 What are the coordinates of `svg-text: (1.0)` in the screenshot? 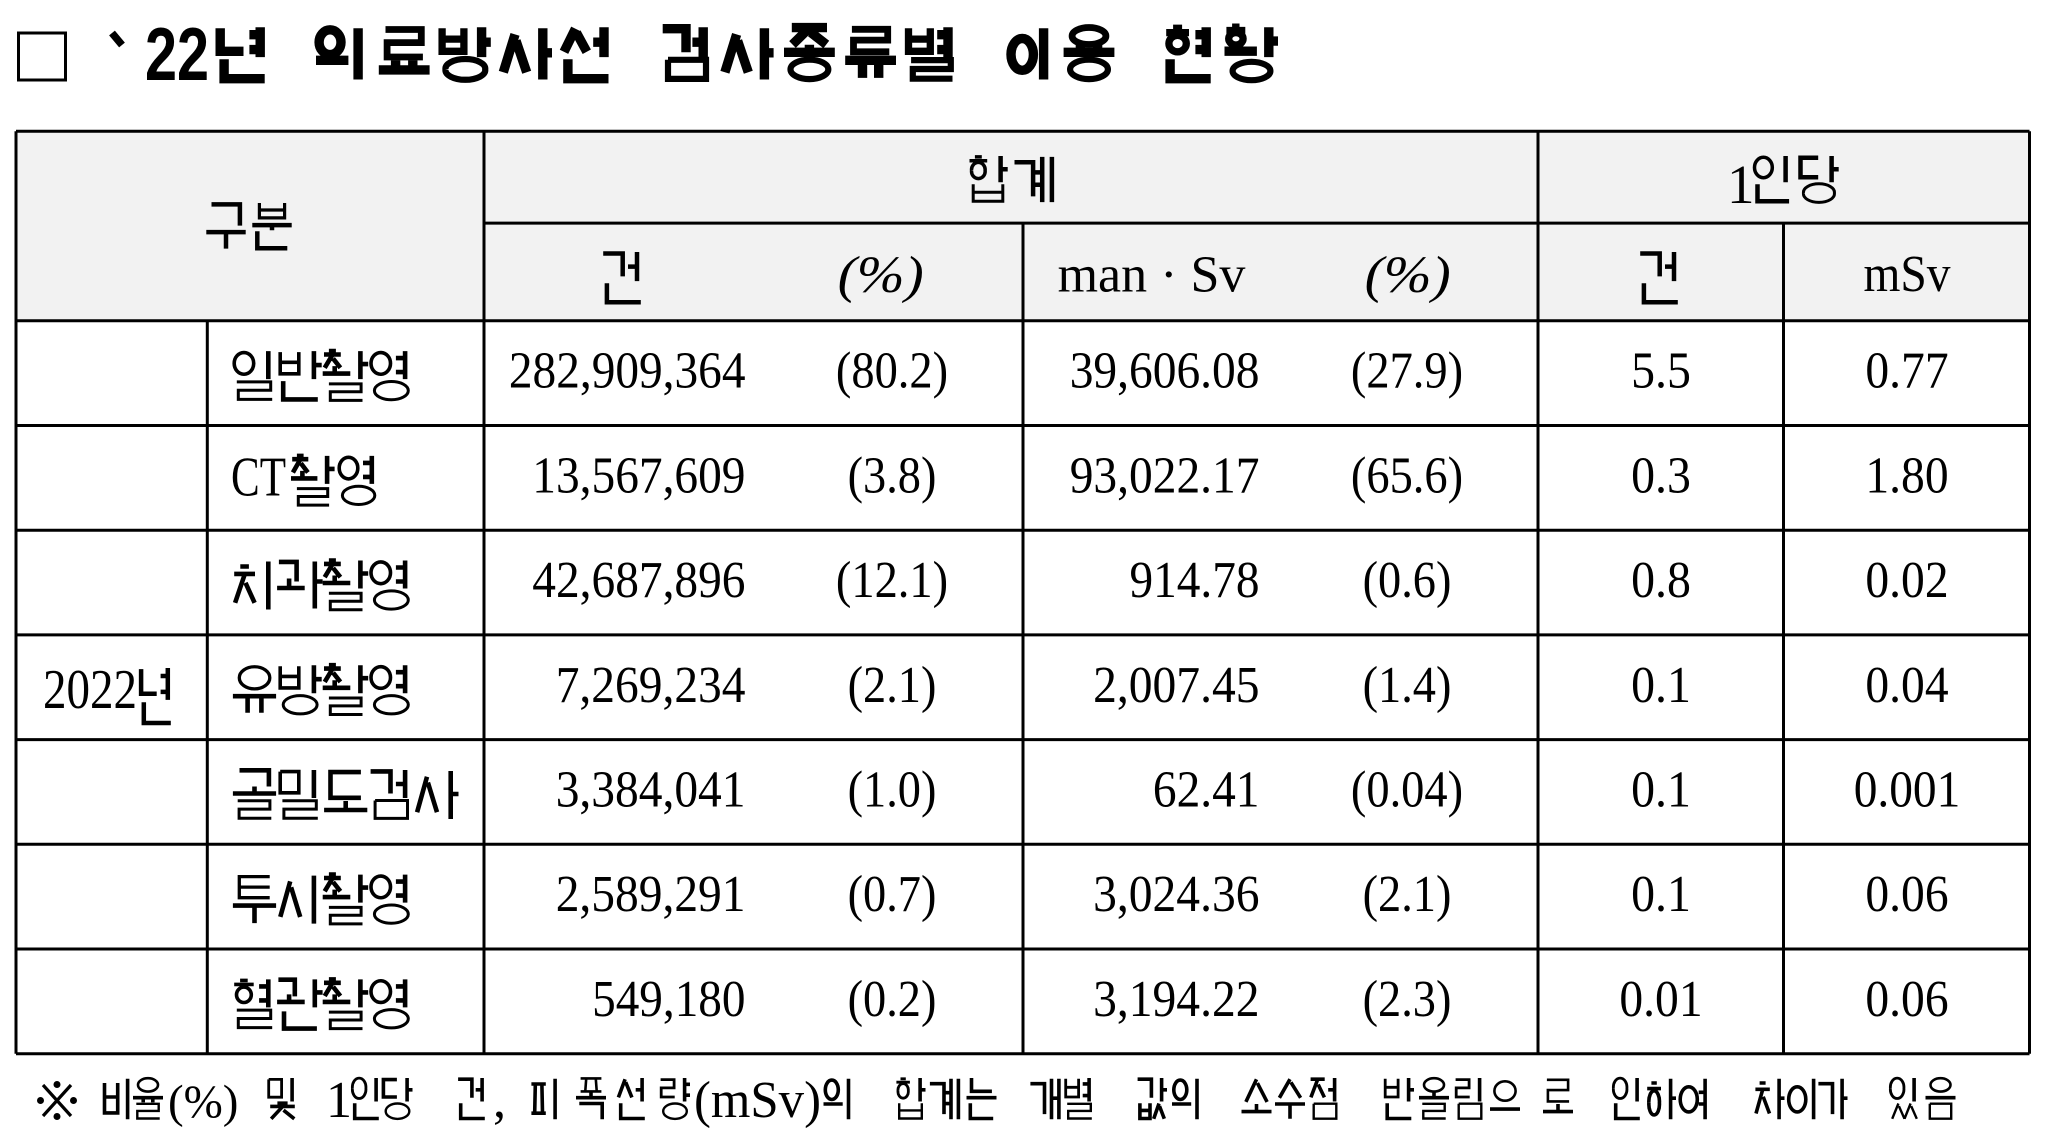 It's located at (892, 790).